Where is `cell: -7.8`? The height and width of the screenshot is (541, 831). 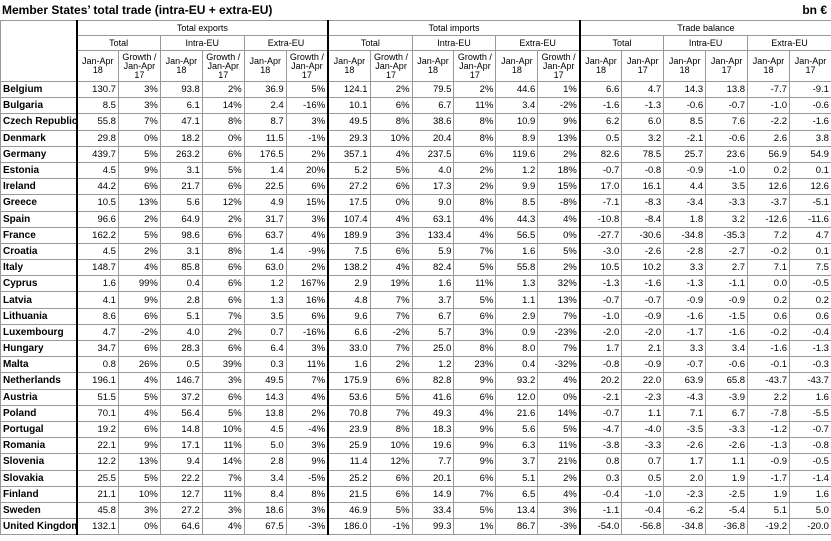 cell: -7.8 is located at coordinates (768, 413).